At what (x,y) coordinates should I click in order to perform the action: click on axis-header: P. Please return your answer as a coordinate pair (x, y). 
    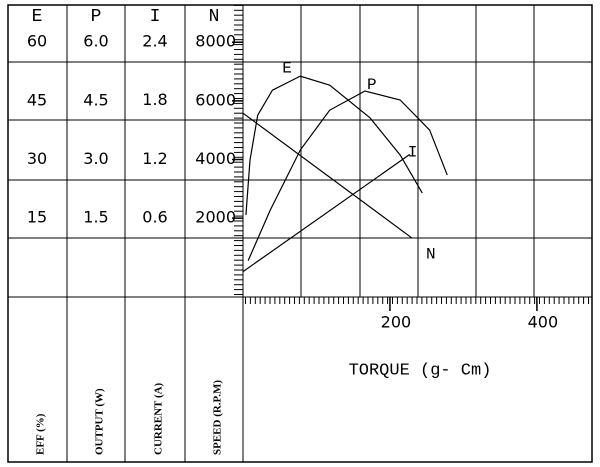
    Looking at the image, I should click on (96, 17).